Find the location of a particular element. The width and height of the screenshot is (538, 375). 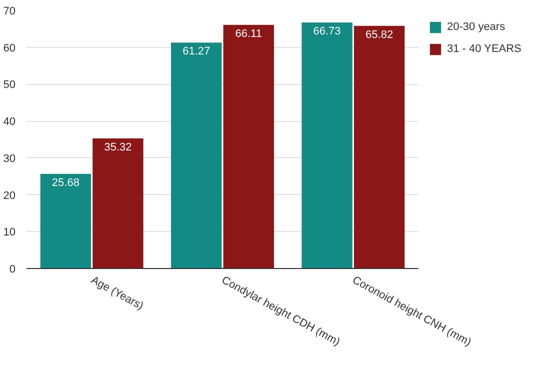

y-tick-label: 60 is located at coordinates (9, 48).